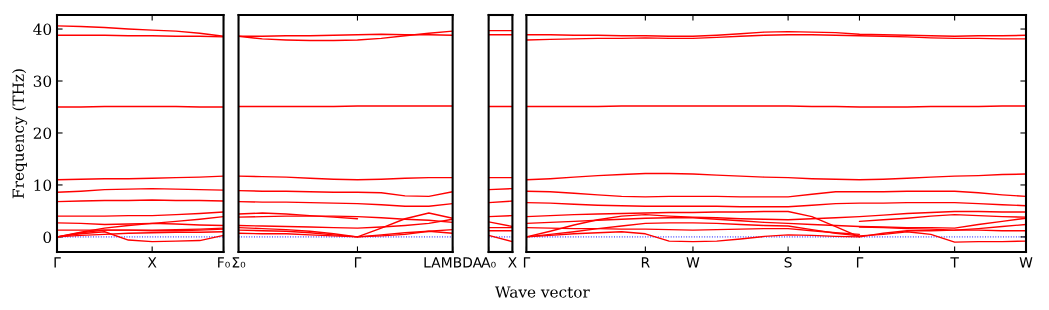 The height and width of the screenshot is (310, 1049). Describe the element at coordinates (42, 81) in the screenshot. I see `y-tick-label: 30` at that location.